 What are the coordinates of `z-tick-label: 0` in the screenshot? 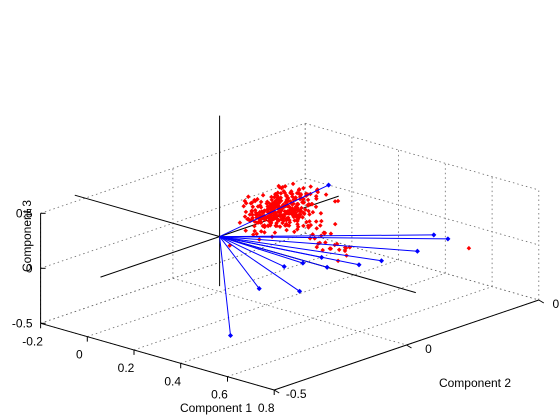 It's located at (29, 268).